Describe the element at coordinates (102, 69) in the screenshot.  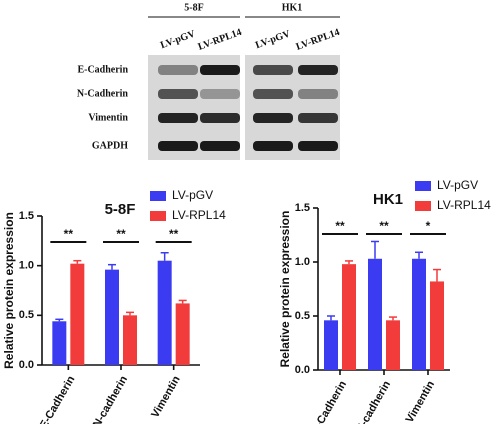
I see `row-label: E-Cadherin` at that location.